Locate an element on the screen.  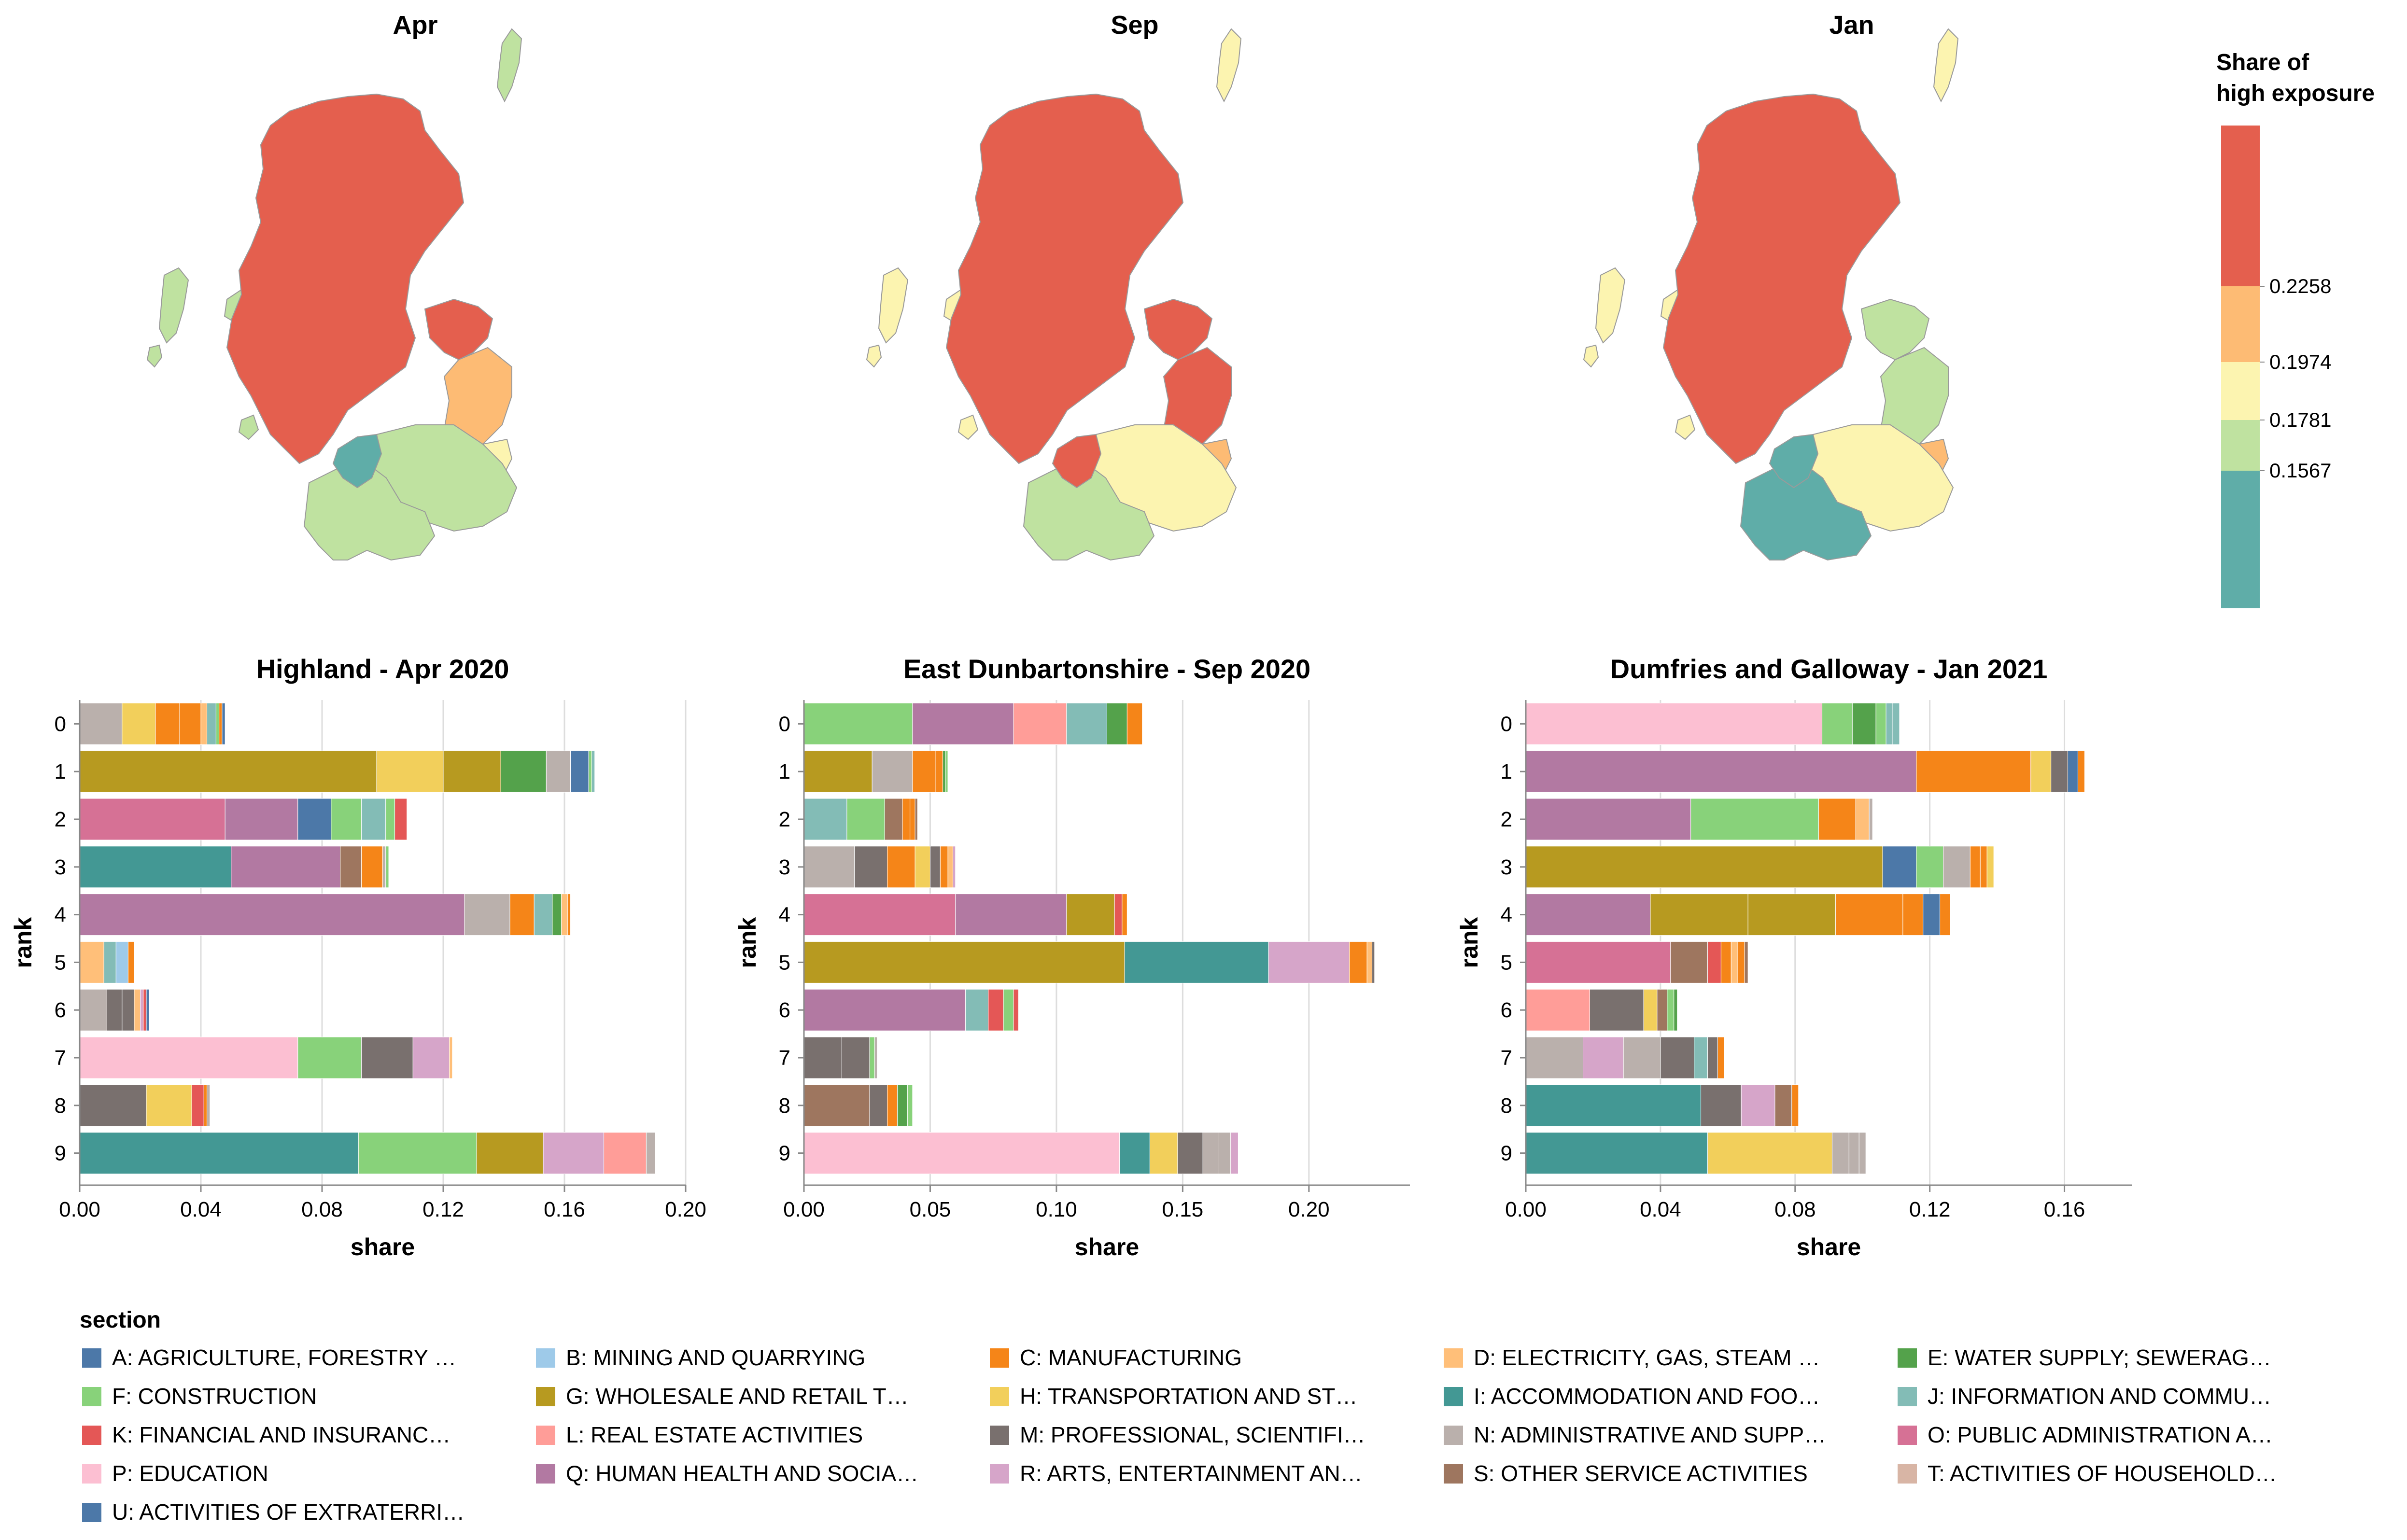
section-legend-label: L: REAL ESTATE ACTIVITIES is located at coordinates (714, 1434).